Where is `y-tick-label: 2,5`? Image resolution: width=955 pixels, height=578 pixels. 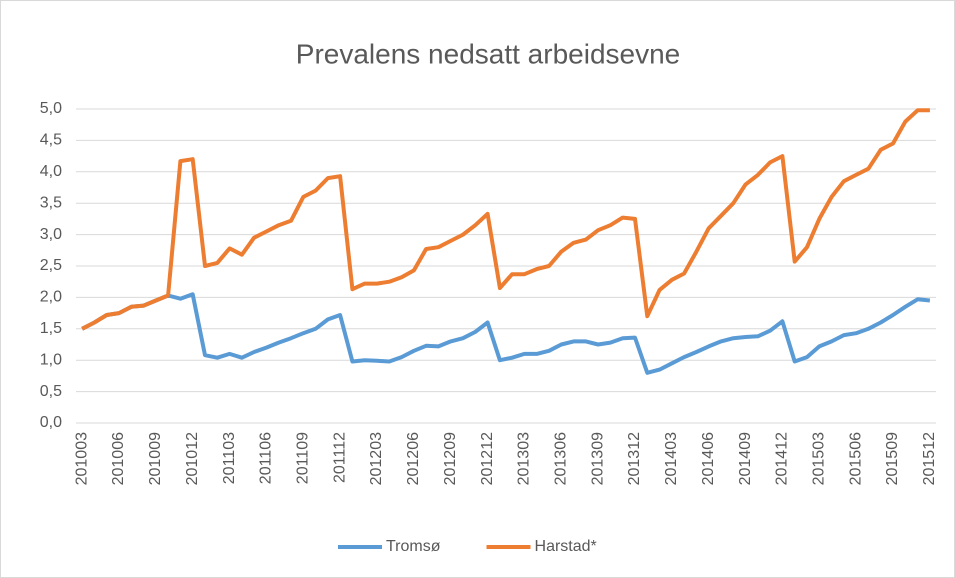
y-tick-label: 2,5 is located at coordinates (51, 265).